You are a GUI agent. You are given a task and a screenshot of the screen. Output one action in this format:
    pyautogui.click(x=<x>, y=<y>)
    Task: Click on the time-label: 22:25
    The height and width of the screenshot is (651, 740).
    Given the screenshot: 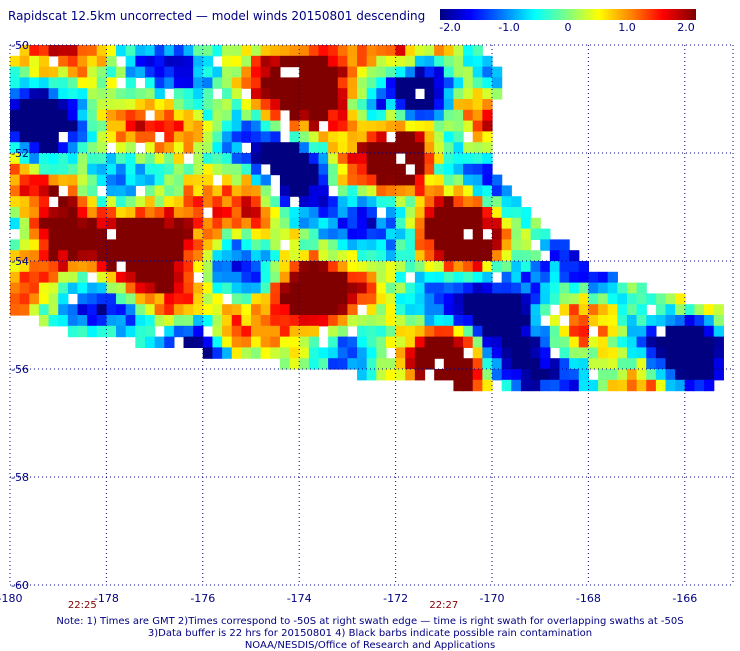 What is the action you would take?
    pyautogui.click(x=82, y=605)
    